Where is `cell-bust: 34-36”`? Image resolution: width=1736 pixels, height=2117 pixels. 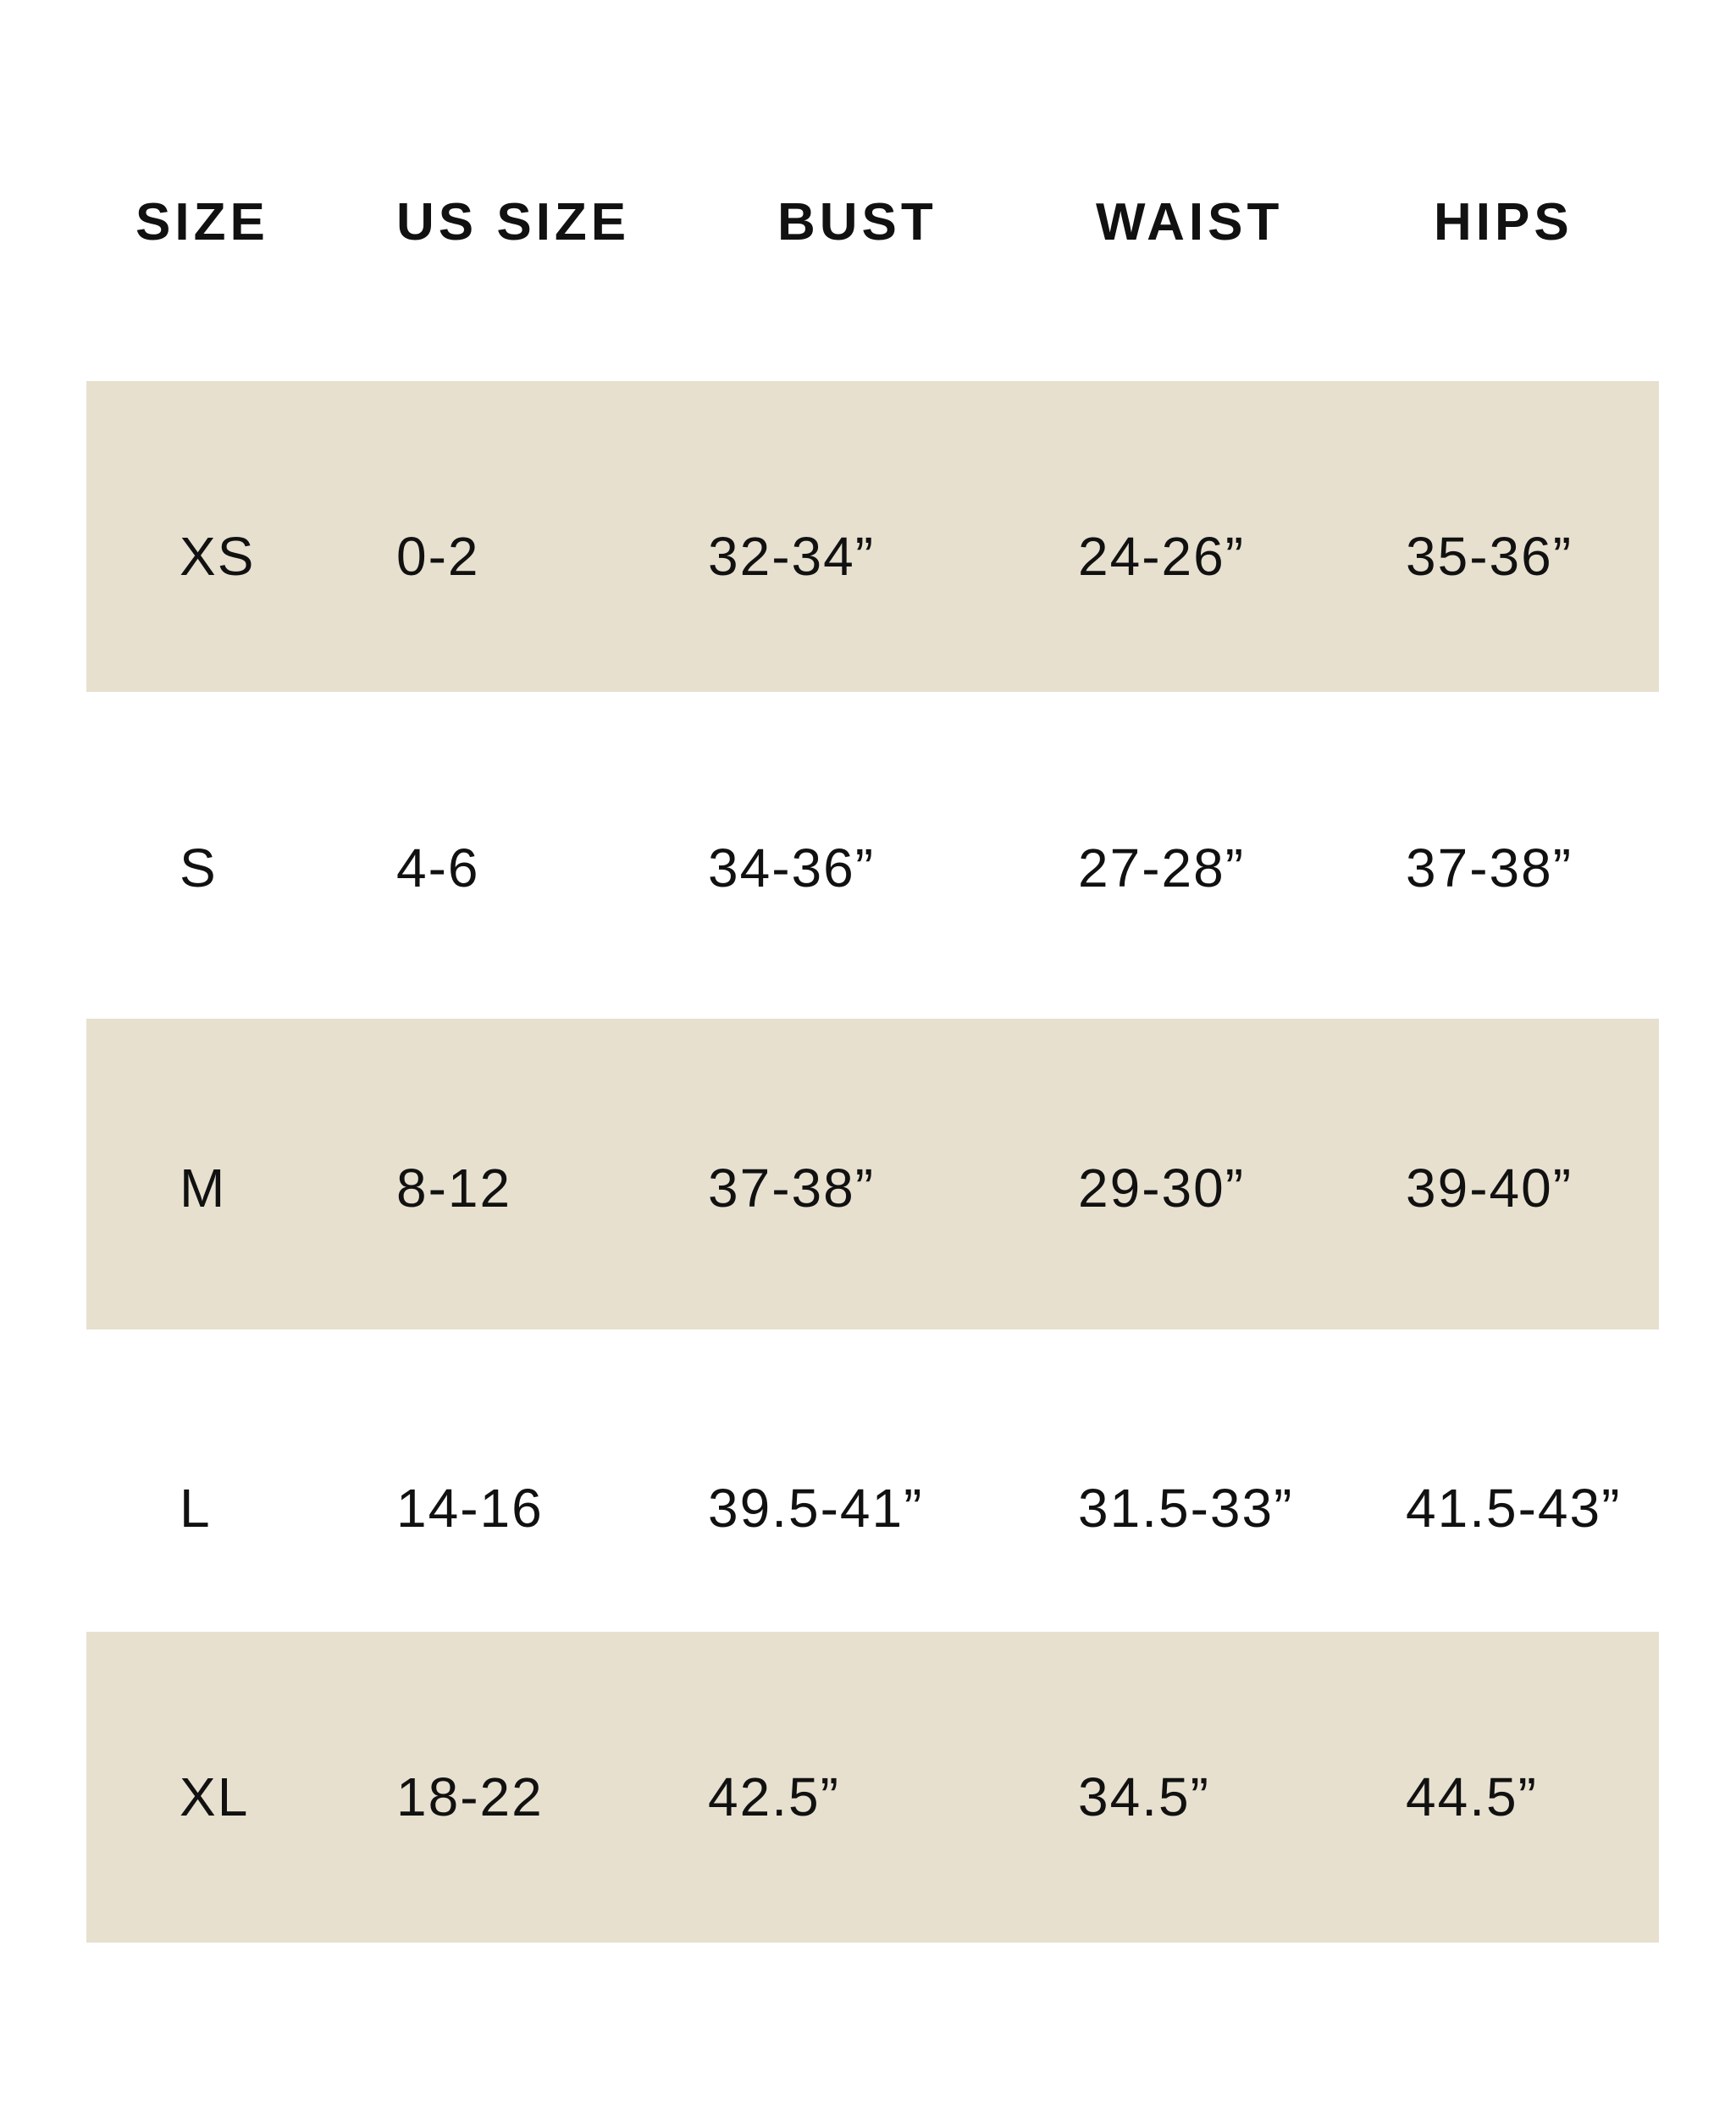 cell-bust: 34-36” is located at coordinates (791, 867).